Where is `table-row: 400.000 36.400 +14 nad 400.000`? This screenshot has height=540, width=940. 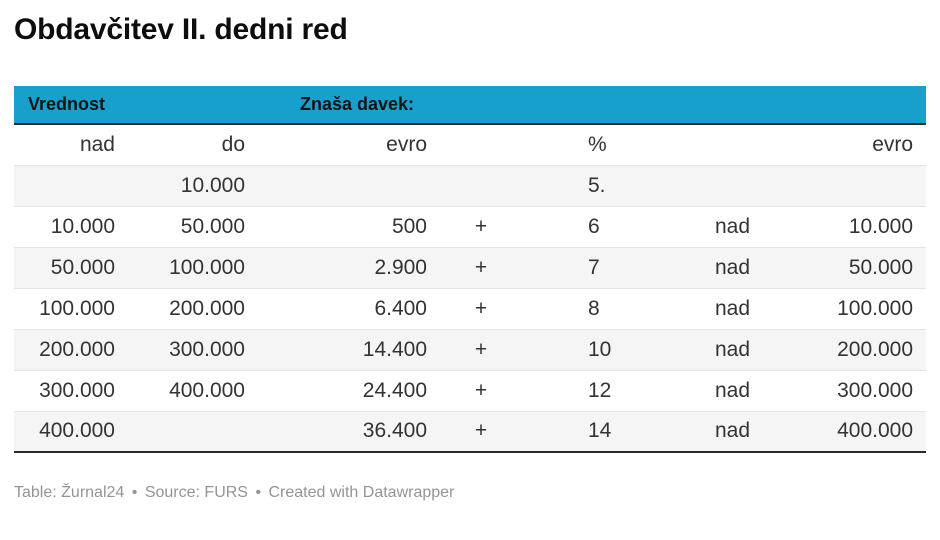 table-row: 400.000 36.400 +14 nad 400.000 is located at coordinates (470, 432).